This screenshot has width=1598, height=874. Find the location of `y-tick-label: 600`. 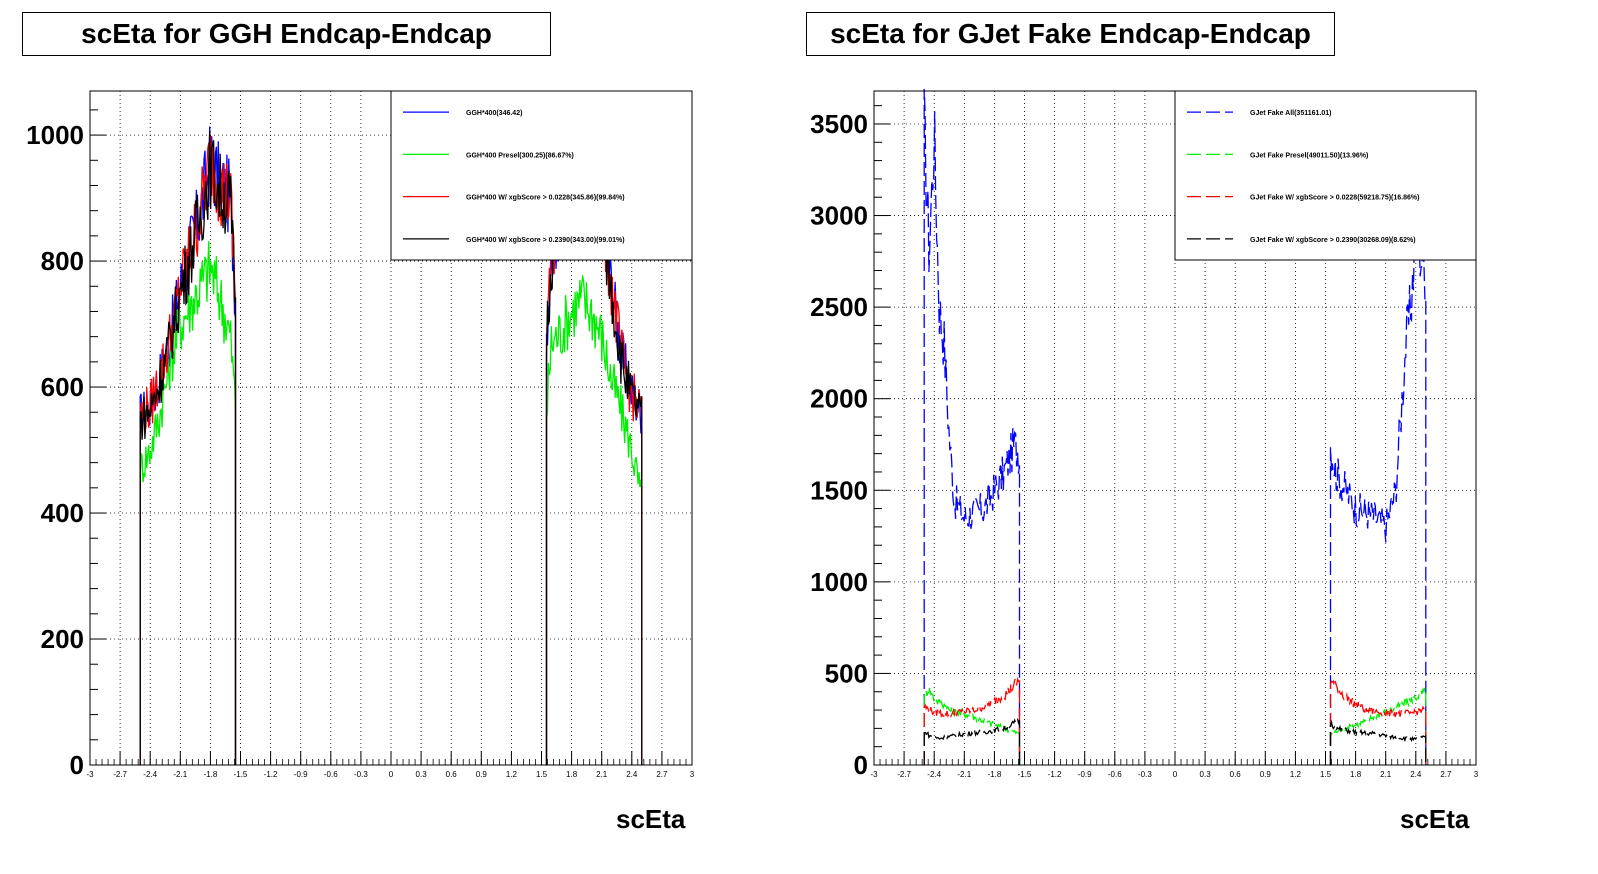

y-tick-label: 600 is located at coordinates (62, 387).